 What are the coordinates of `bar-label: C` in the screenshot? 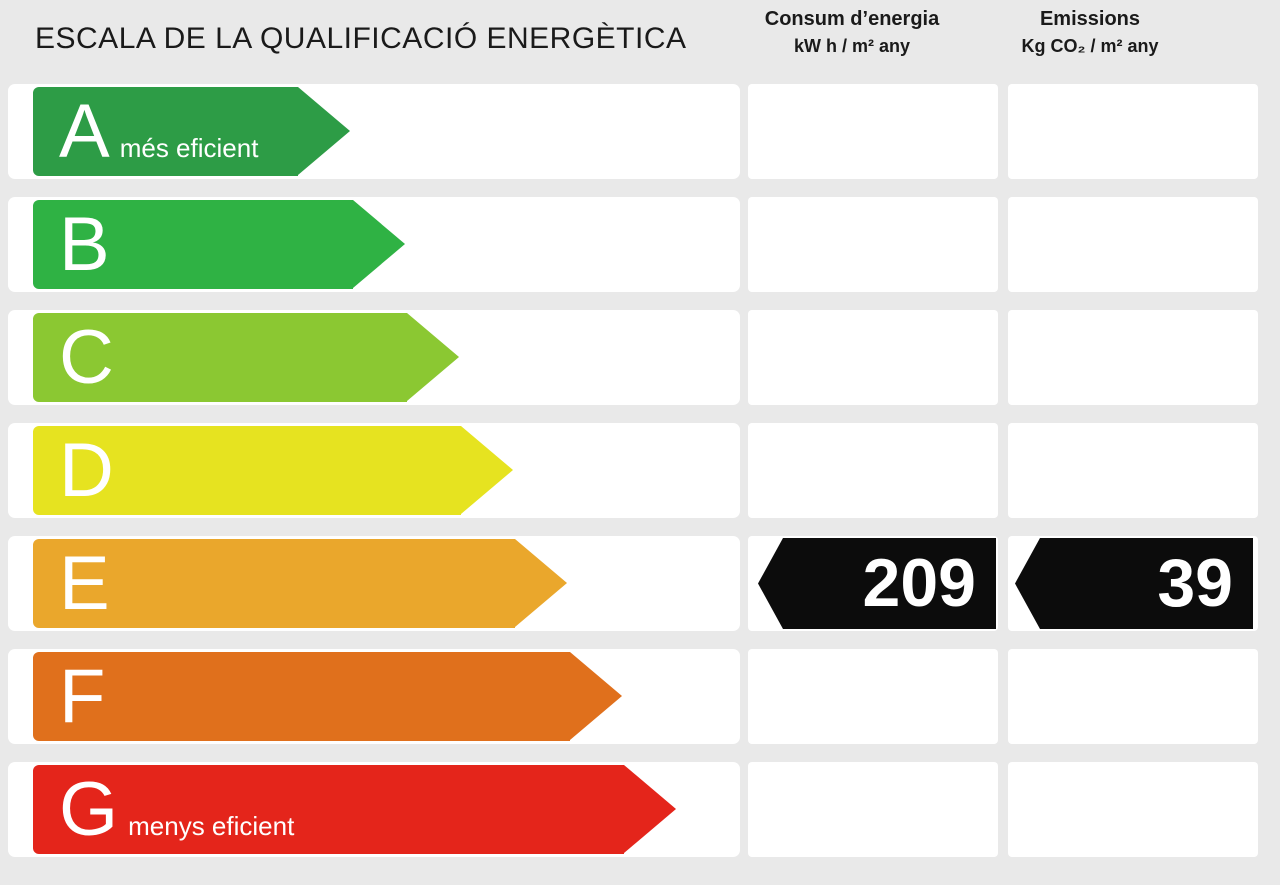 It's located at (91, 358).